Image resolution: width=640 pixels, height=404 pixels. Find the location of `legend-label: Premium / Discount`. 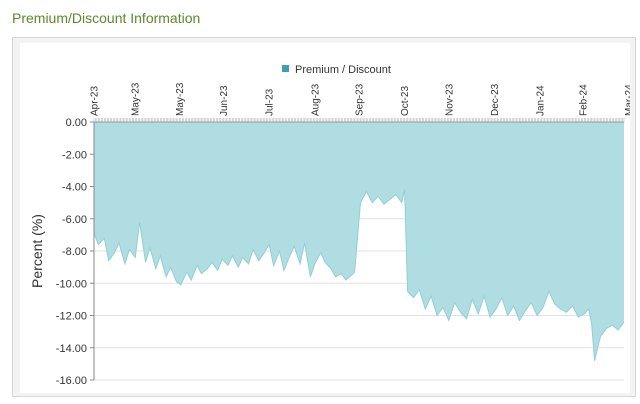

legend-label: Premium / Discount is located at coordinates (343, 70).